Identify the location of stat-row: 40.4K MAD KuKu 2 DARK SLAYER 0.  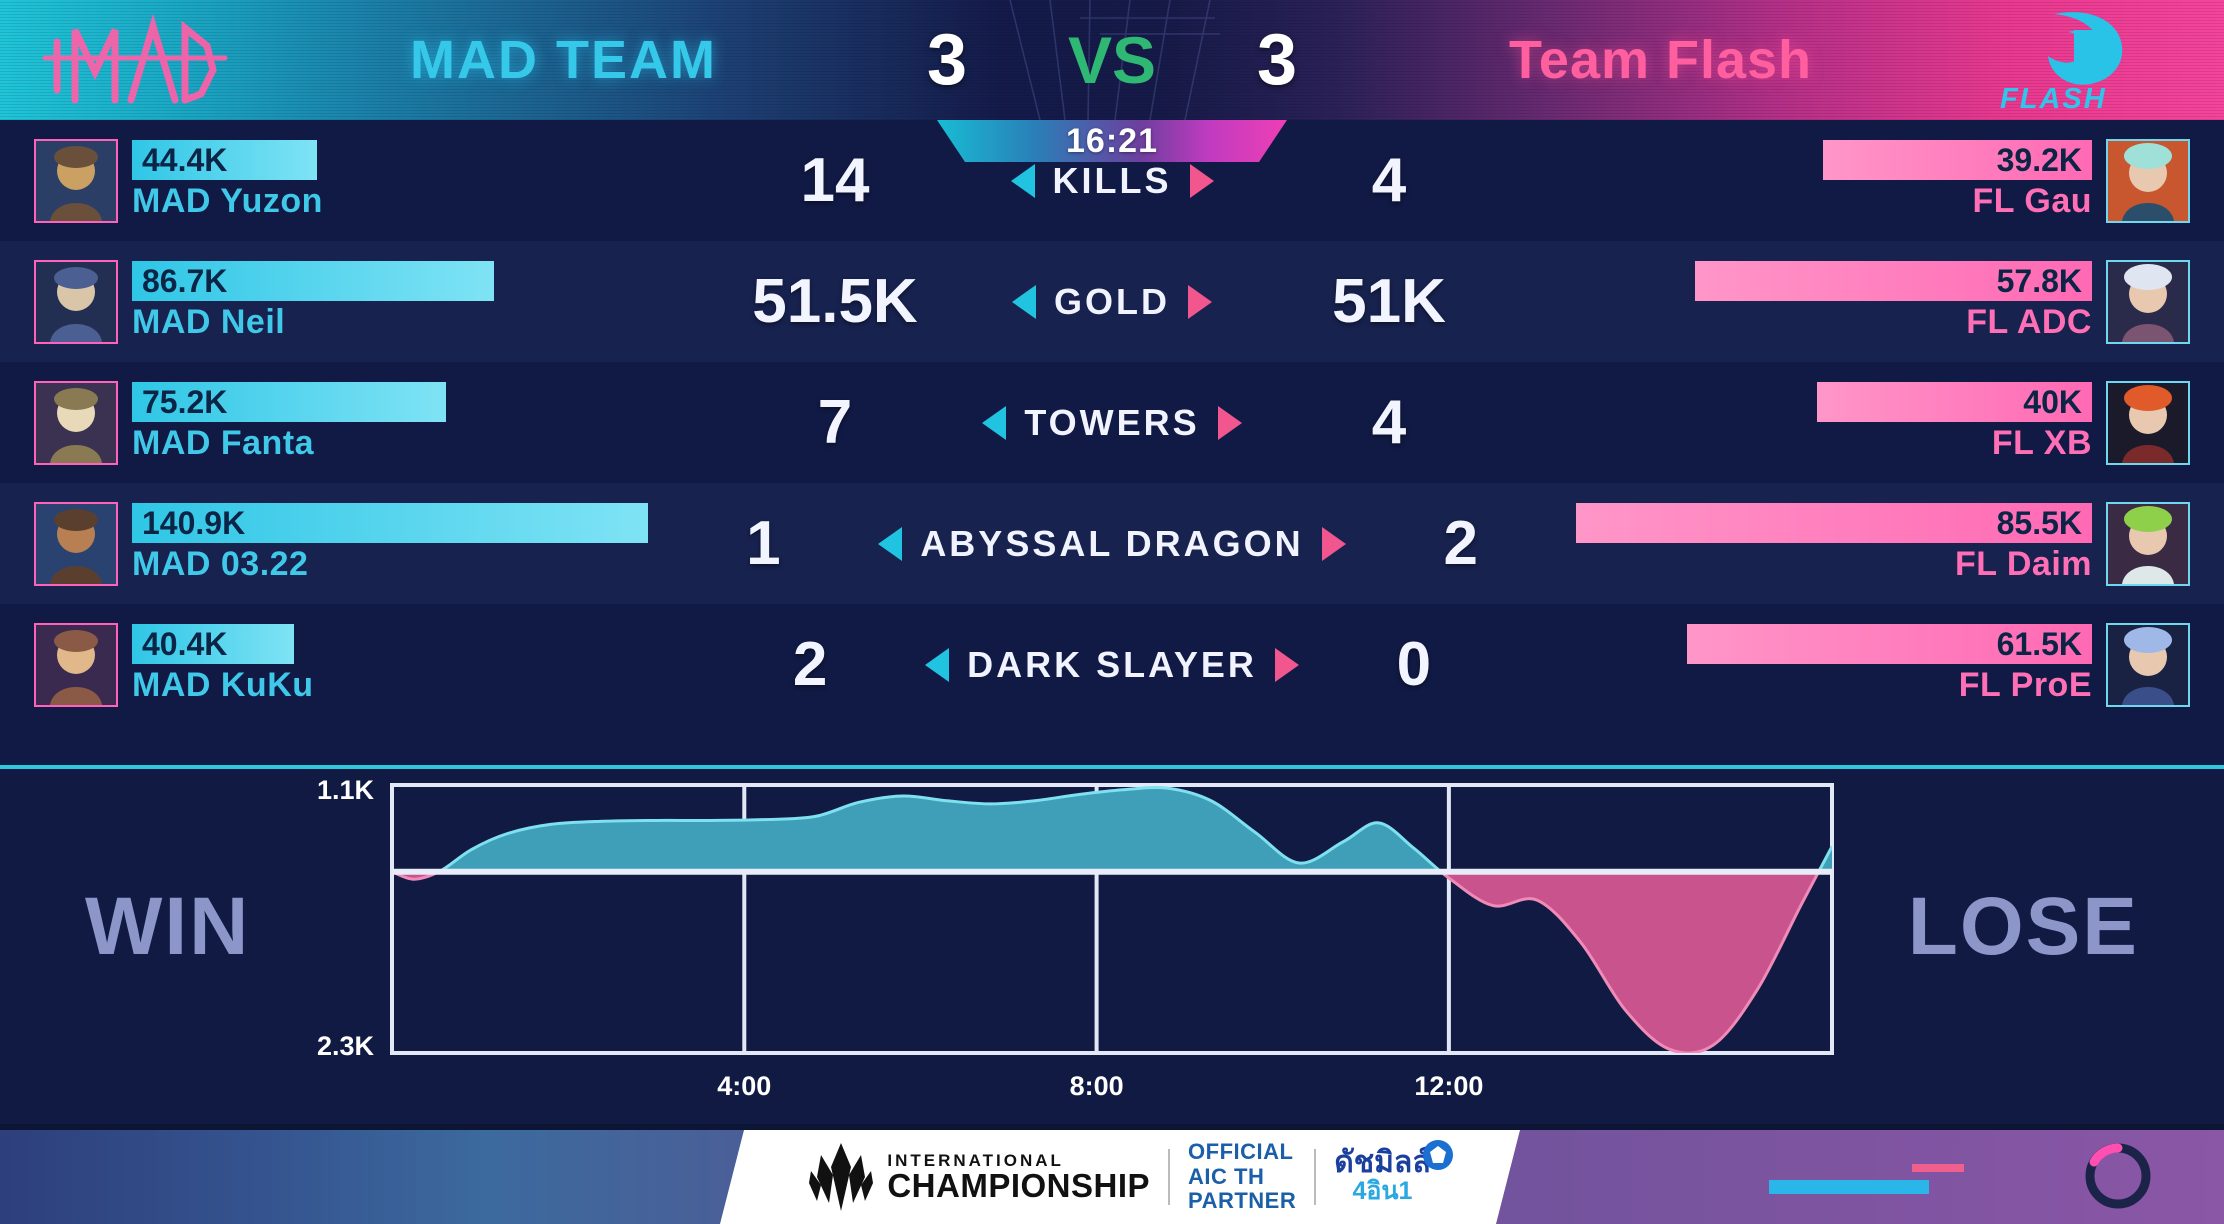
(1112, 664).